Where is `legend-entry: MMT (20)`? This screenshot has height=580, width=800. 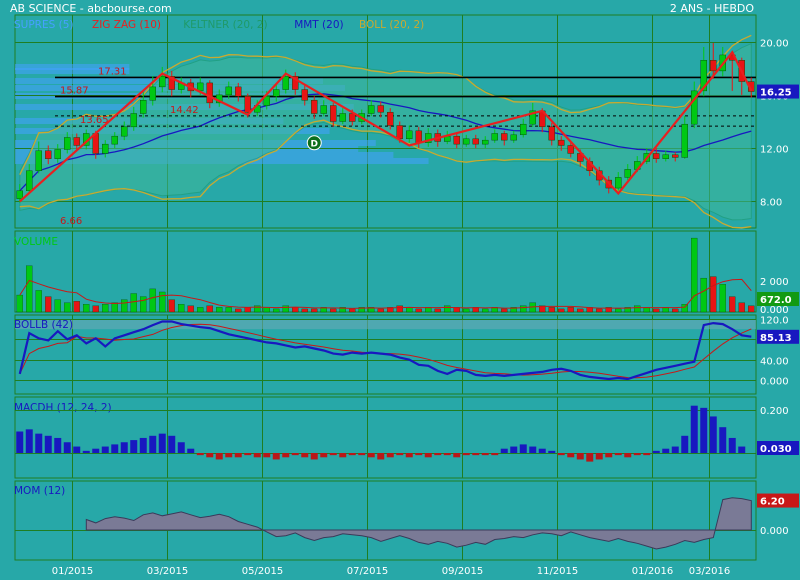 legend-entry: MMT (20) is located at coordinates (318, 25).